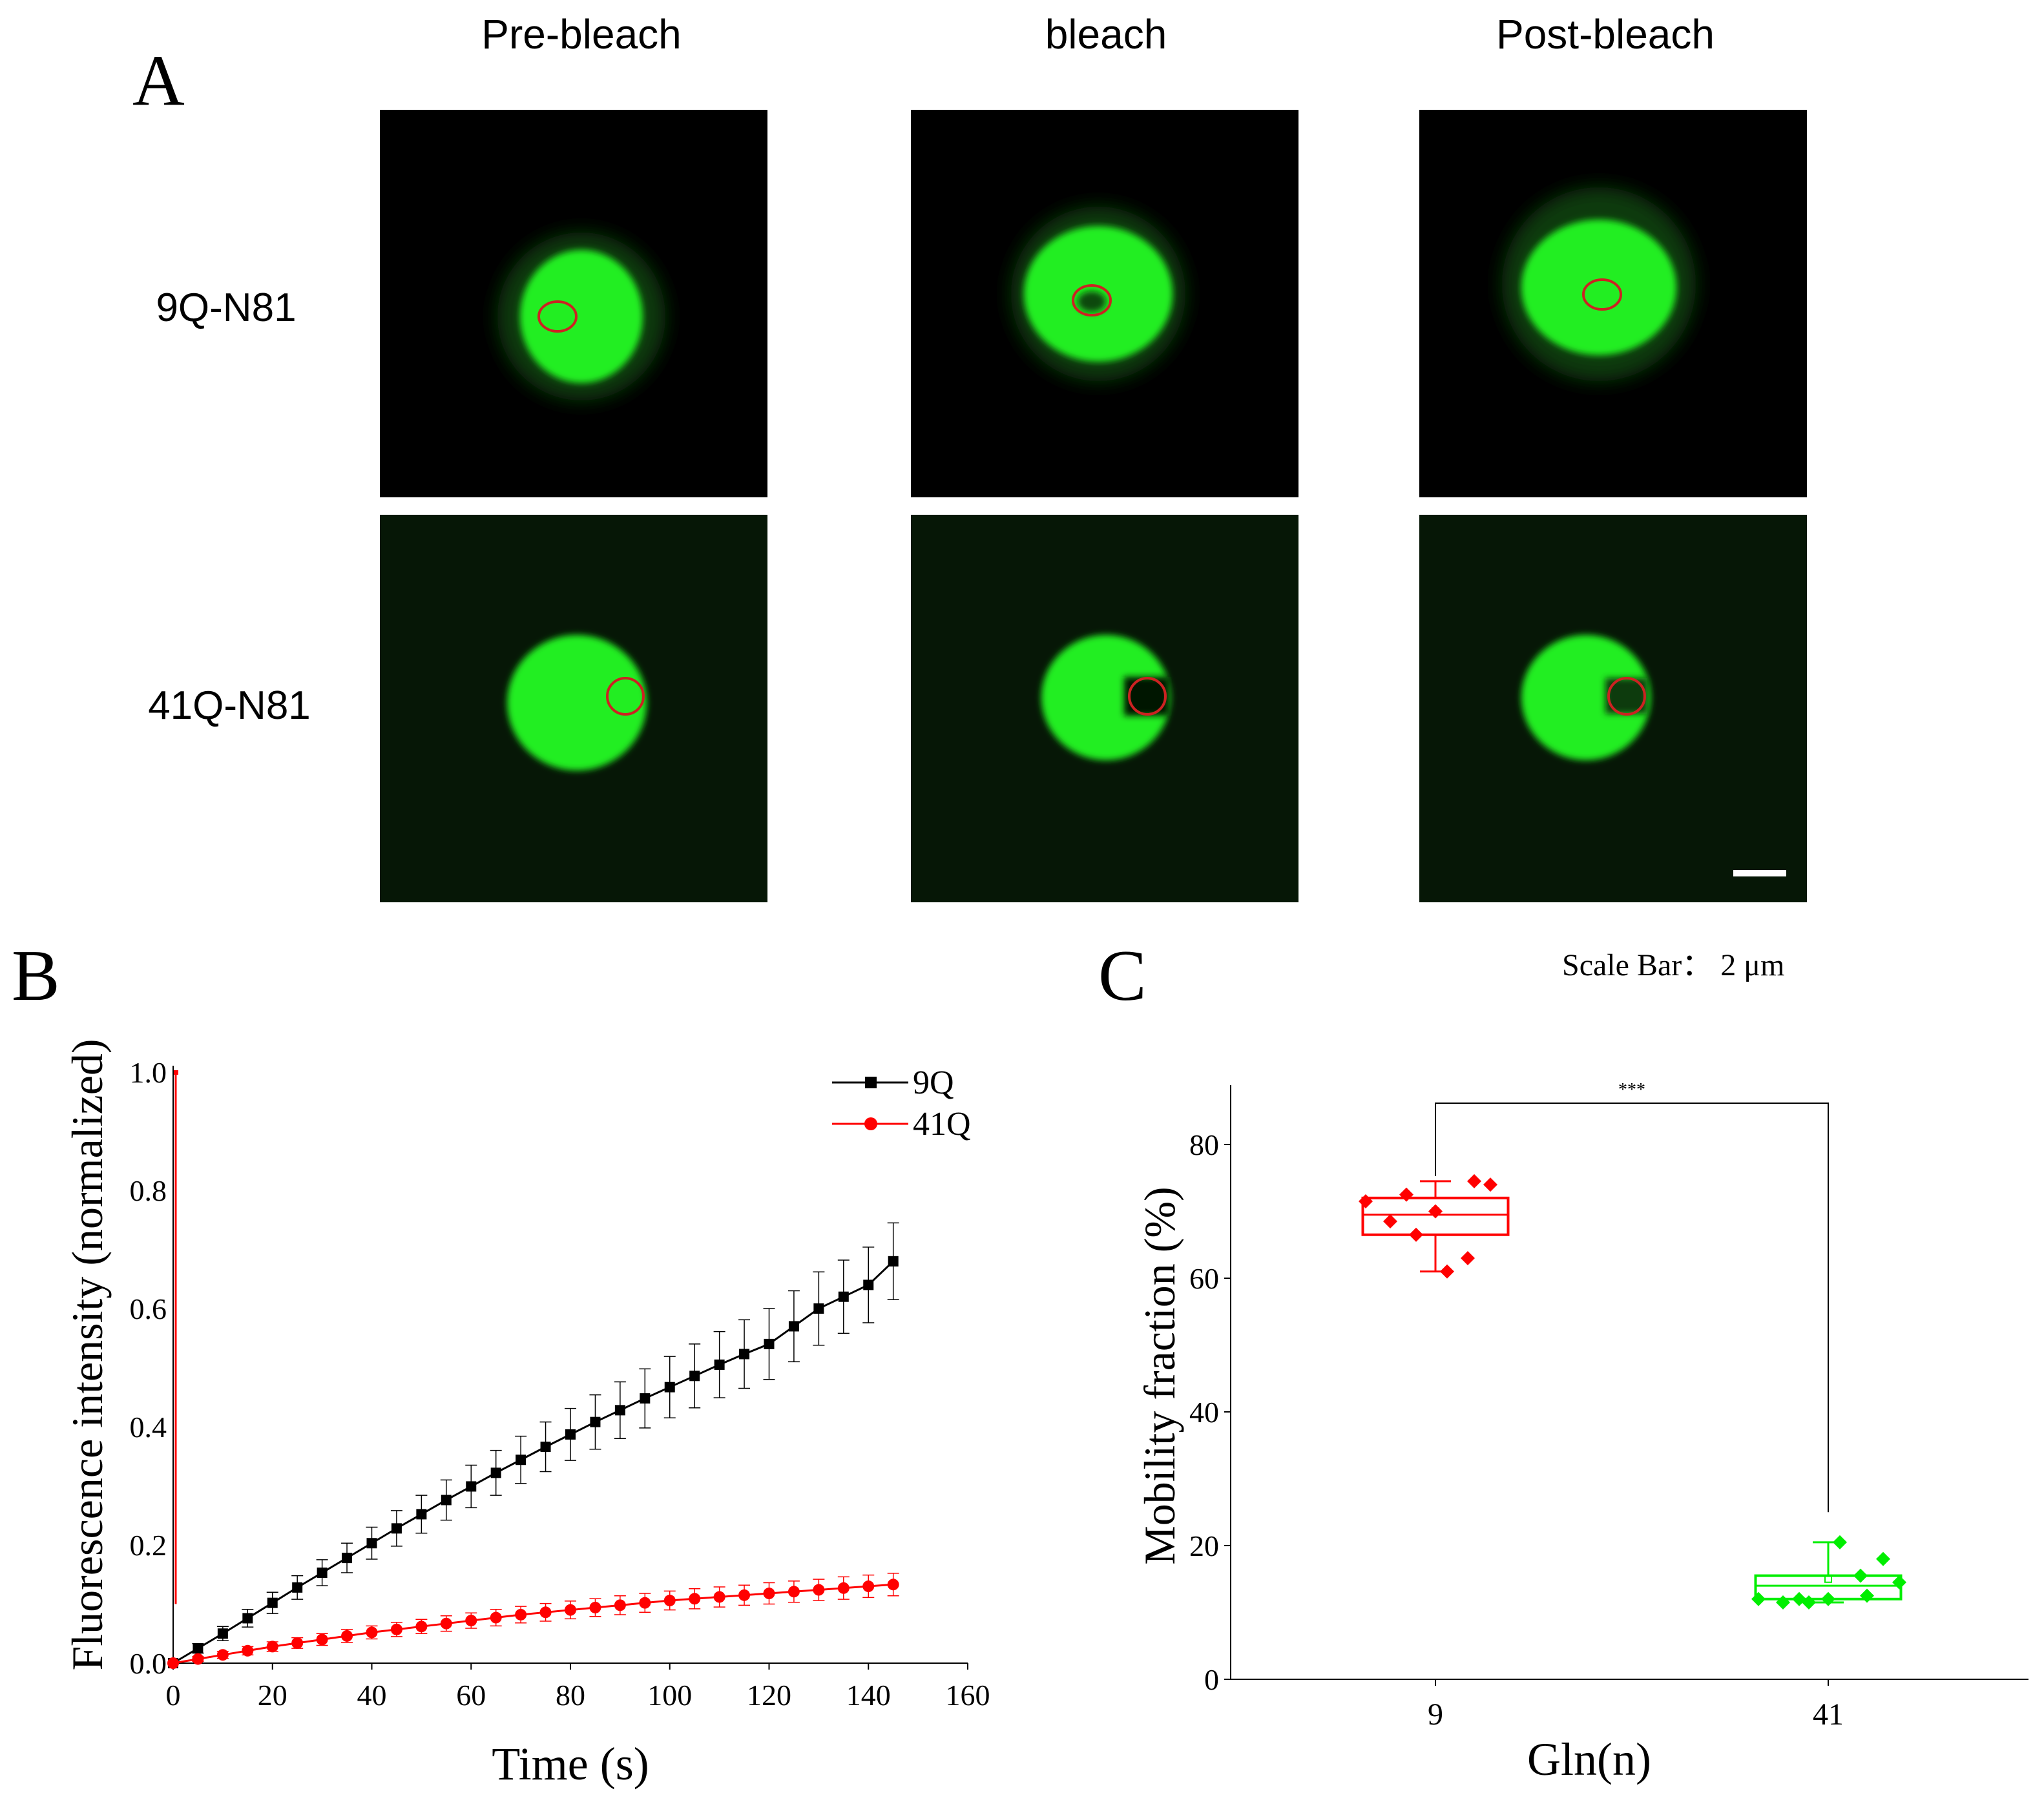 The height and width of the screenshot is (1802, 2044). What do you see at coordinates (87, 1354) in the screenshot?
I see `y-axis-label: Fluorescence intensity (normalized)` at bounding box center [87, 1354].